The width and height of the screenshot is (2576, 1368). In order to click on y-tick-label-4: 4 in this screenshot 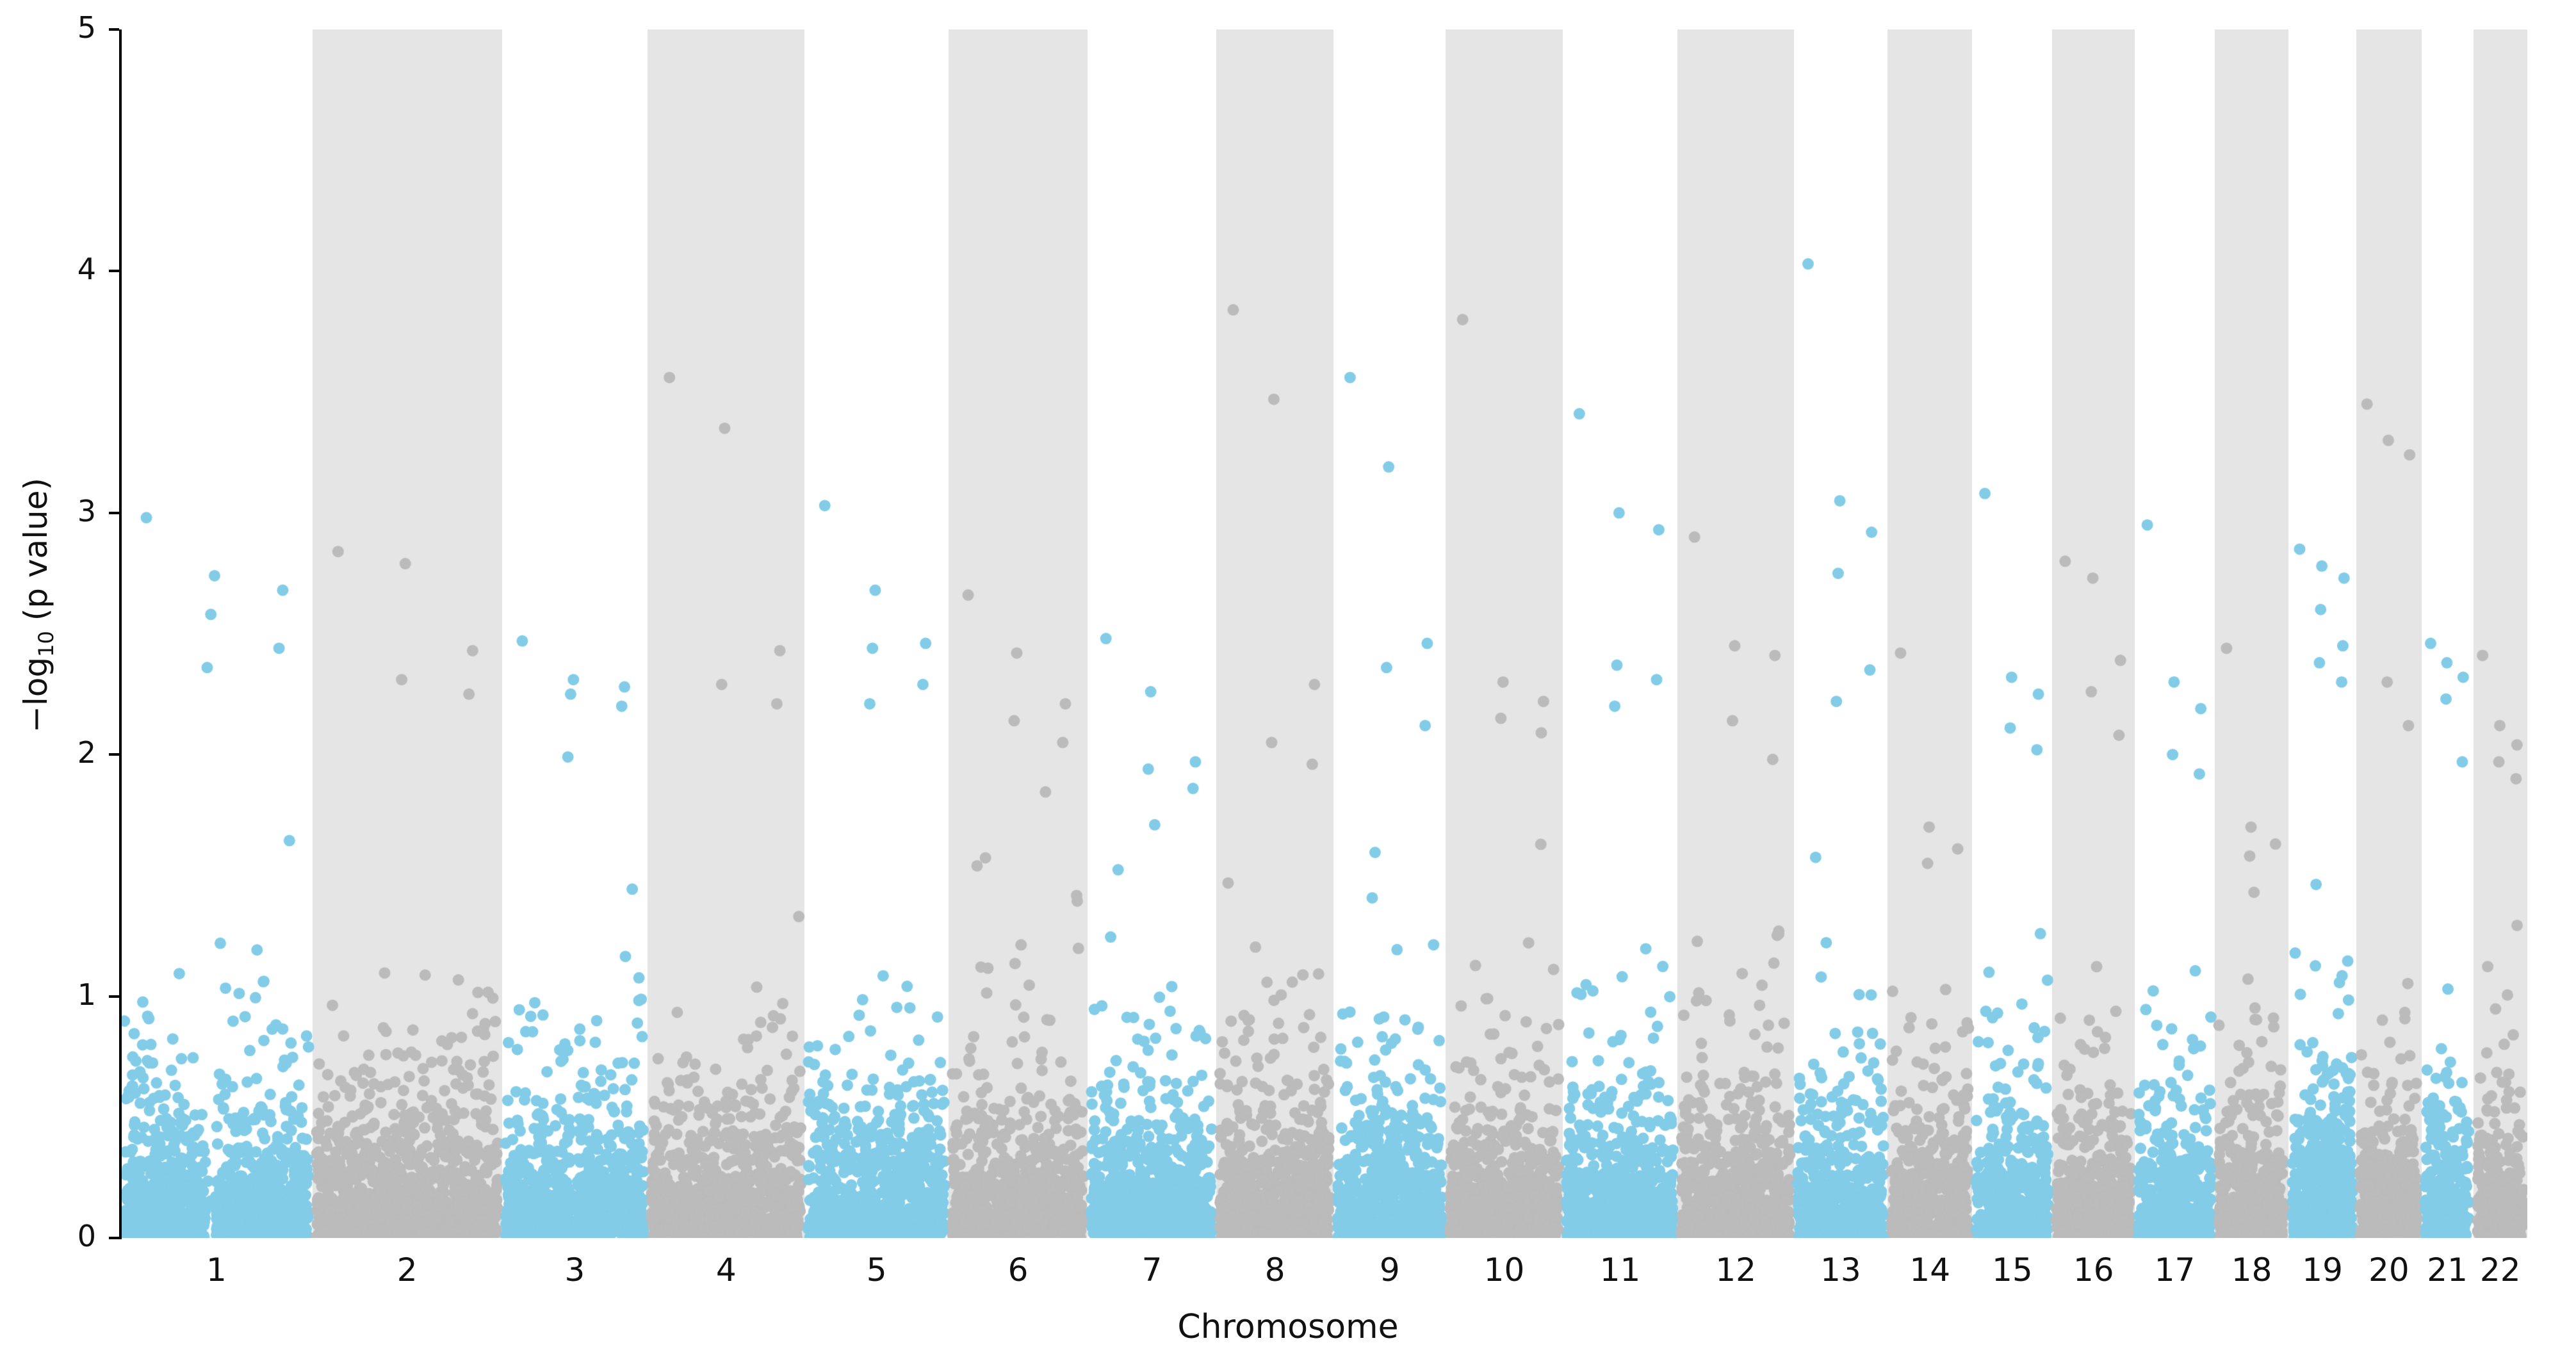, I will do `click(86, 269)`.